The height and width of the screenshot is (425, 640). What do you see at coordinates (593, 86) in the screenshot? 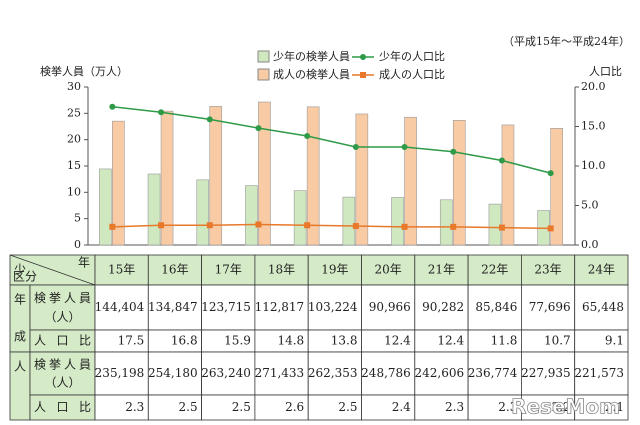
I see `y2-tick-label: 20.0` at bounding box center [593, 86].